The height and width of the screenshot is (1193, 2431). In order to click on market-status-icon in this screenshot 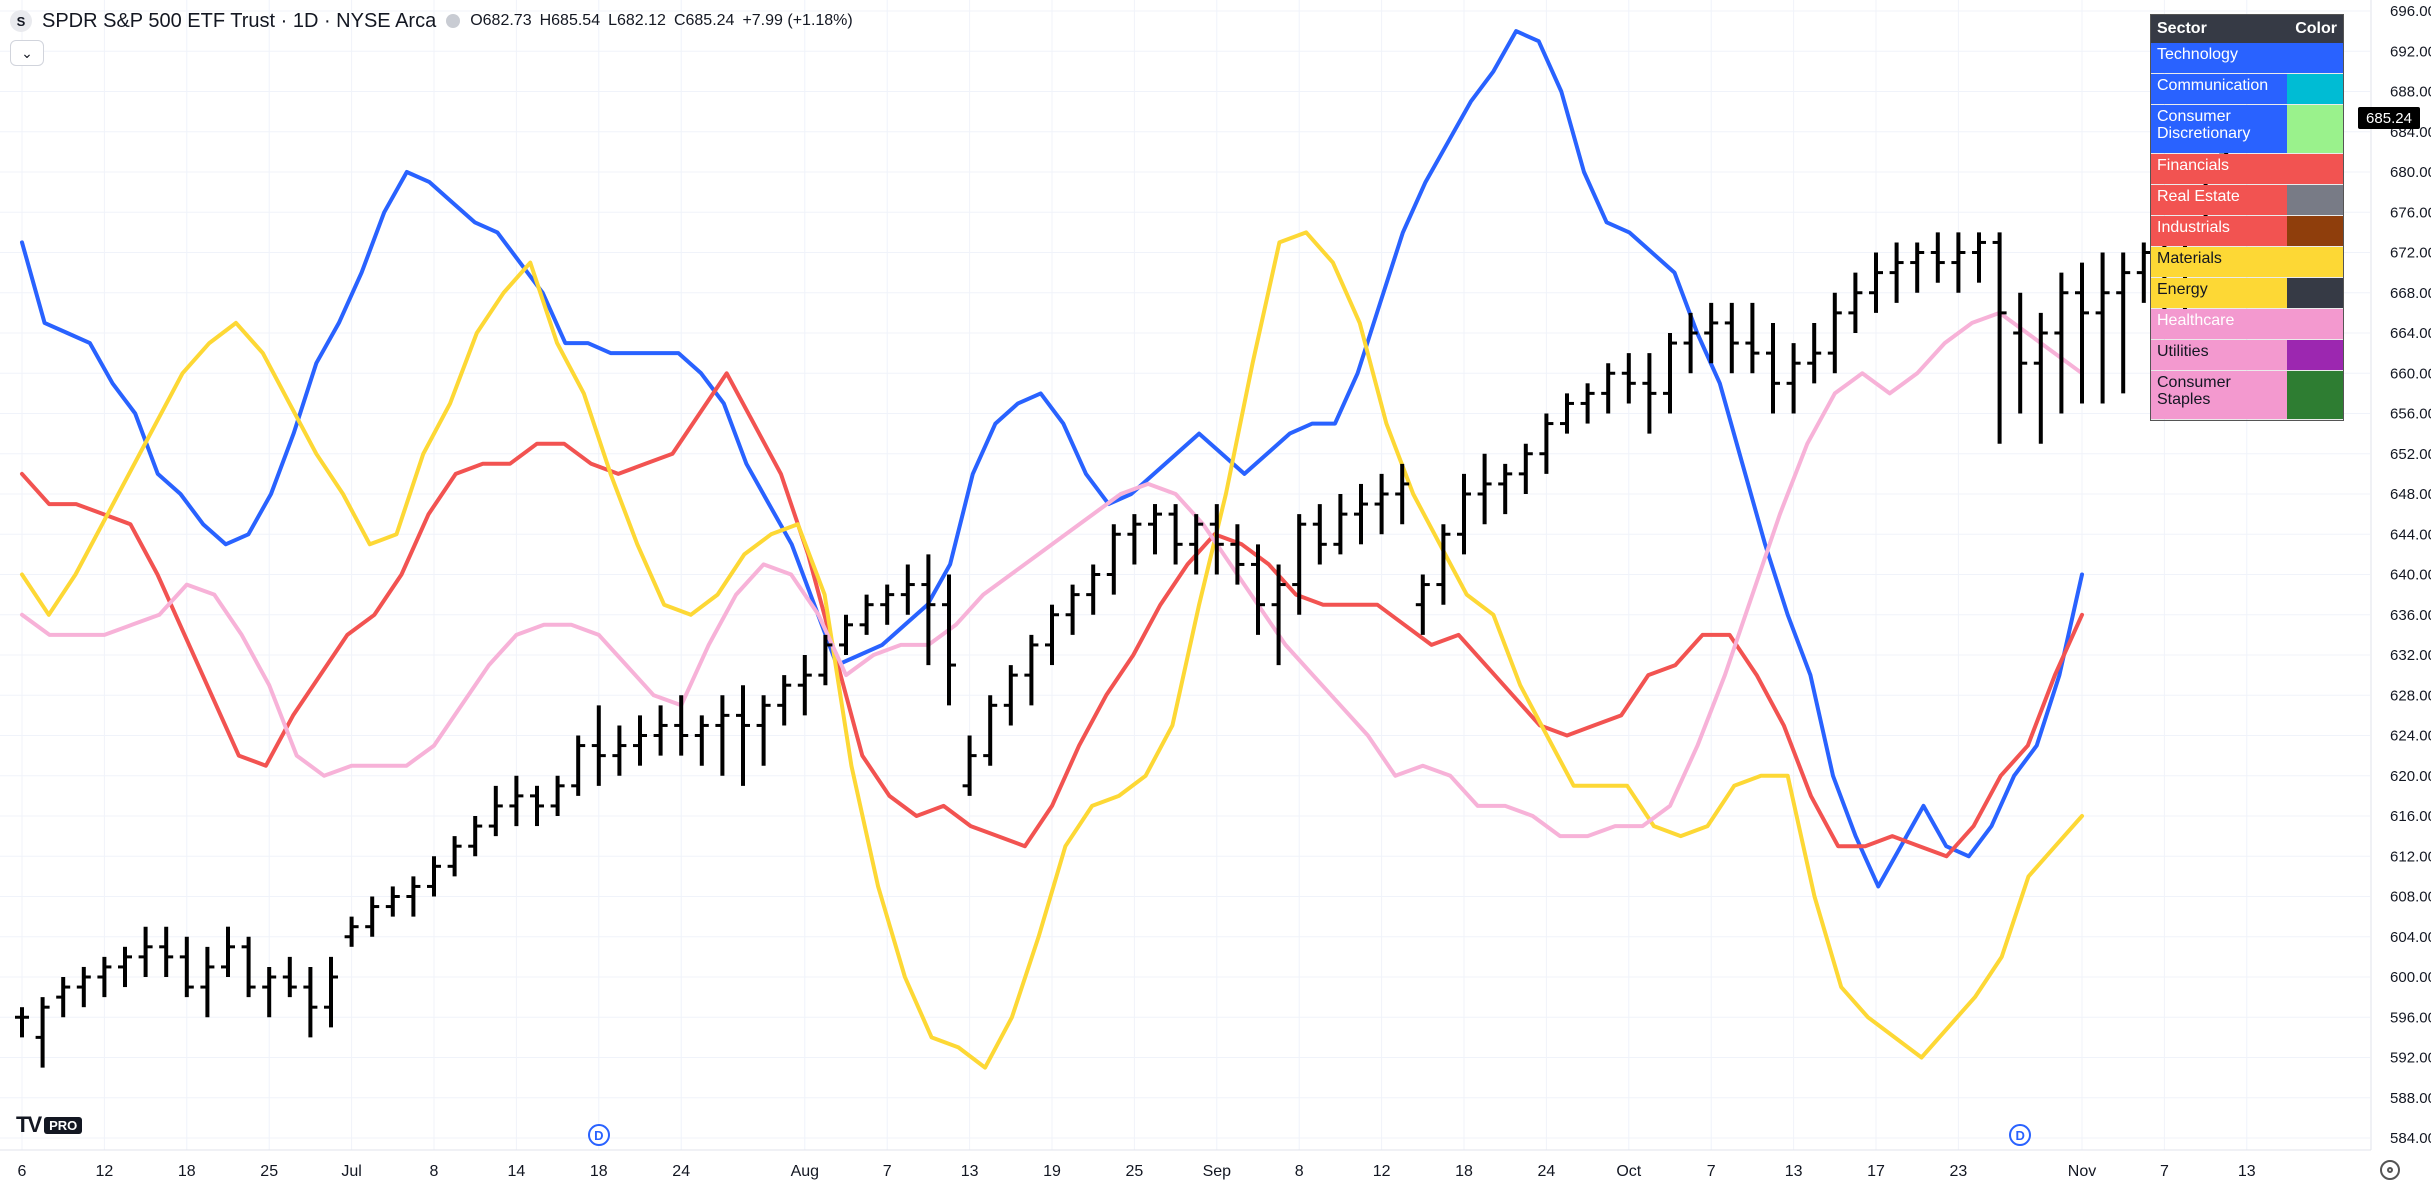, I will do `click(453, 21)`.